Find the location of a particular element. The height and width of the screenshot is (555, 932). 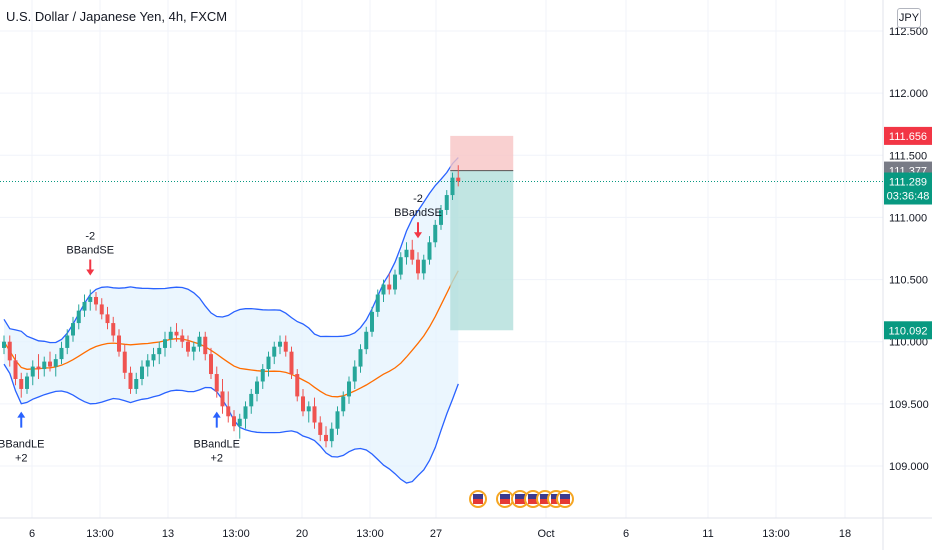

event-flag-icon is located at coordinates (505, 499).